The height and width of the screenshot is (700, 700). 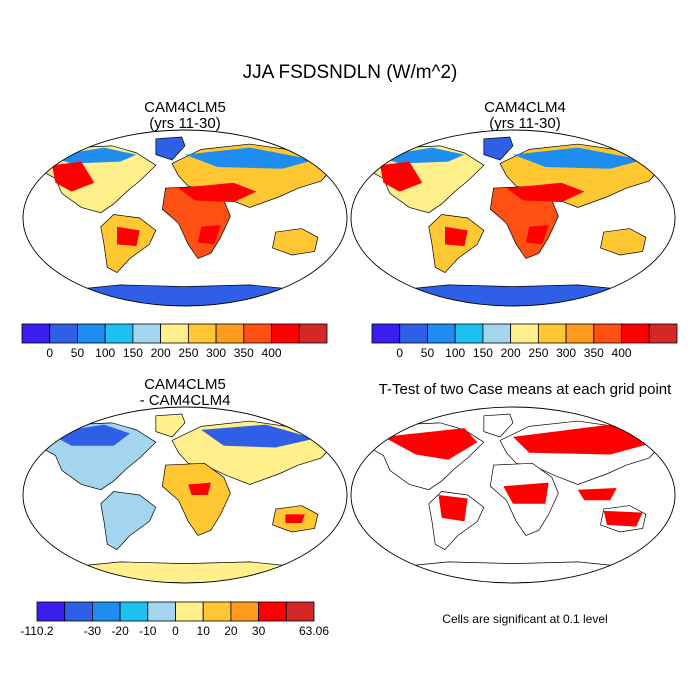 I want to click on colorbar-label: 300, so click(x=566, y=353).